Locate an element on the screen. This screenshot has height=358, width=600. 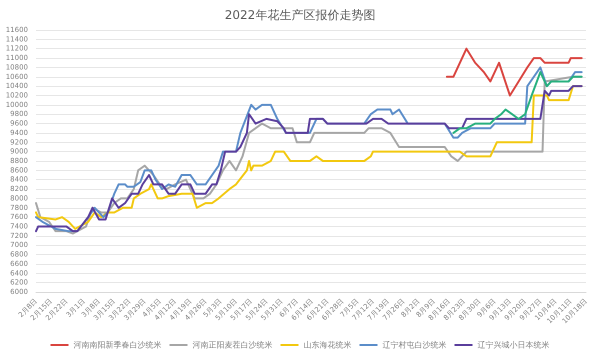
chart-title: 2022年花生产区报价走势图 is located at coordinates (300, 15).